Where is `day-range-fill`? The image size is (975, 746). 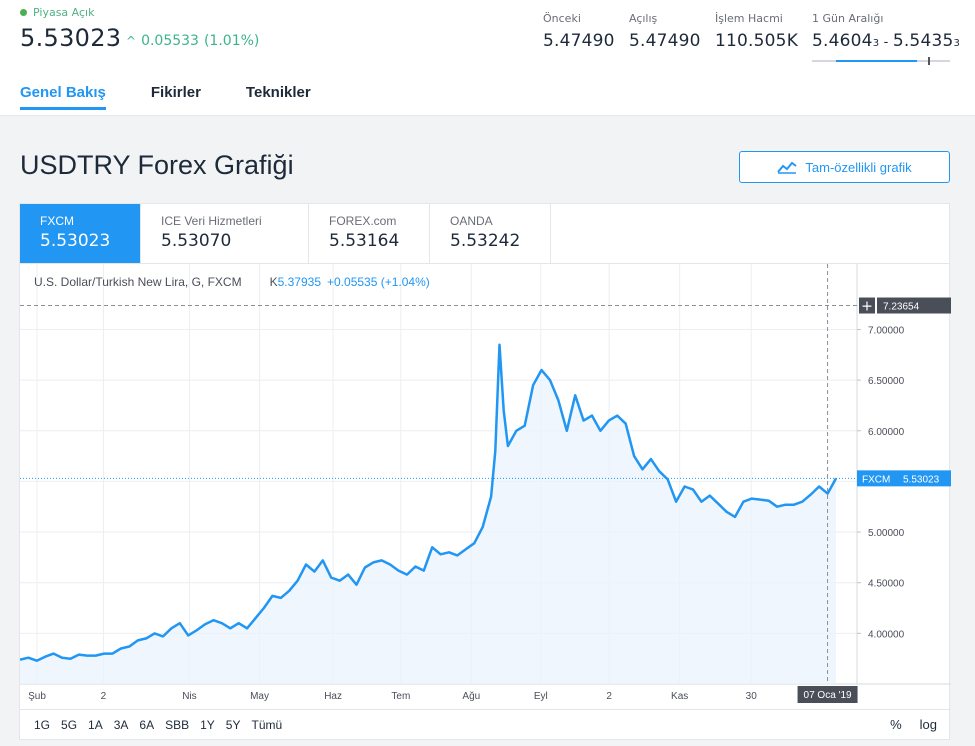 day-range-fill is located at coordinates (876, 61).